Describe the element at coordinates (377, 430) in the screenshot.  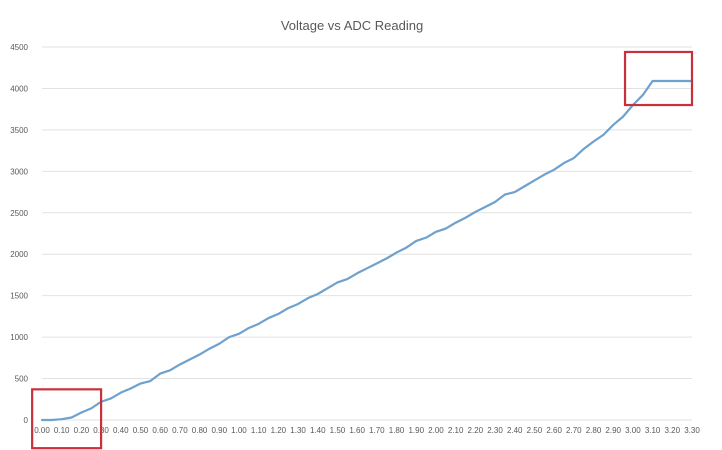
I see `x-tick-label: 1.70` at that location.